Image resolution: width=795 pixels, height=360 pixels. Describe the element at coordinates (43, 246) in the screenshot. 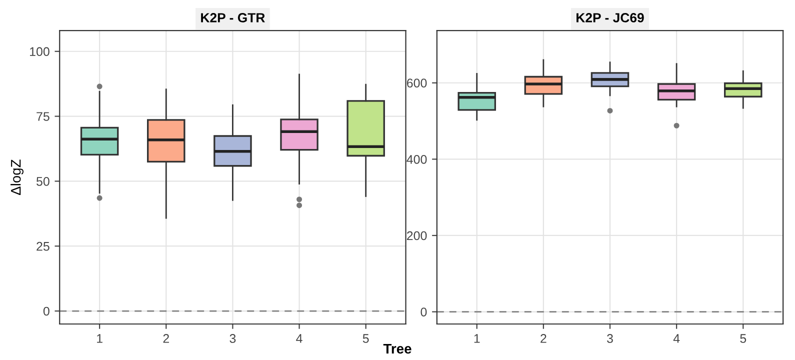

I see `y-tick-label: 25` at that location.